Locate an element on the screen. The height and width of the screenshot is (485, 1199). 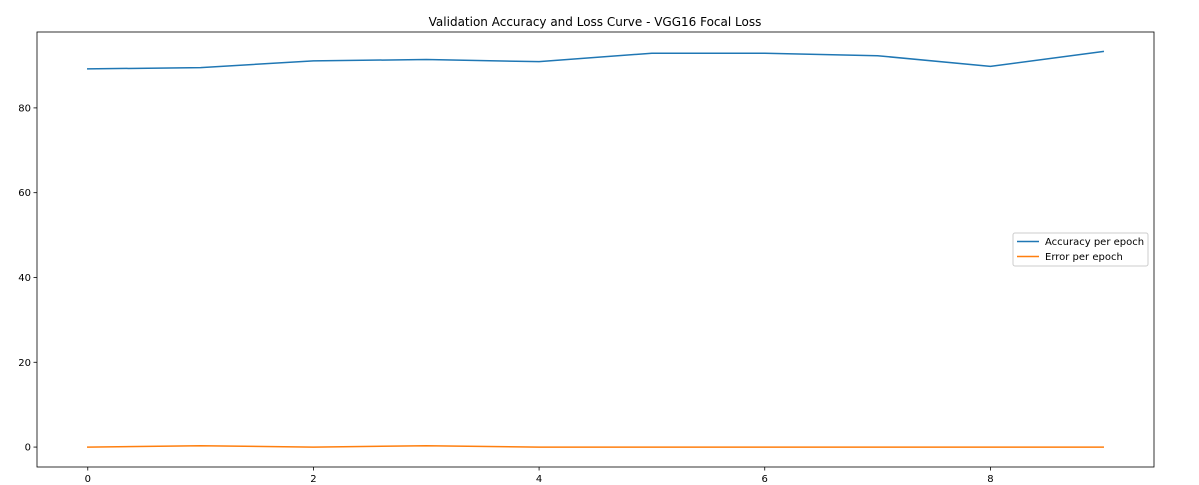
legend-box is located at coordinates (1080, 249).